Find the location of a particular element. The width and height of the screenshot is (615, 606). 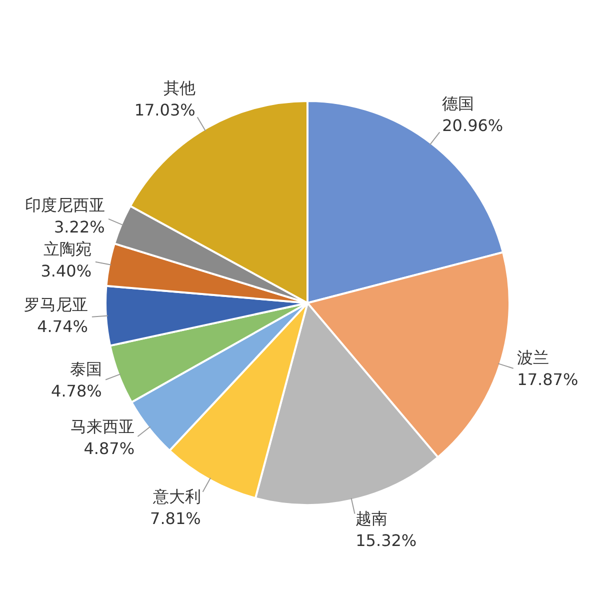

data-label: 4.74% is located at coordinates (62, 326).